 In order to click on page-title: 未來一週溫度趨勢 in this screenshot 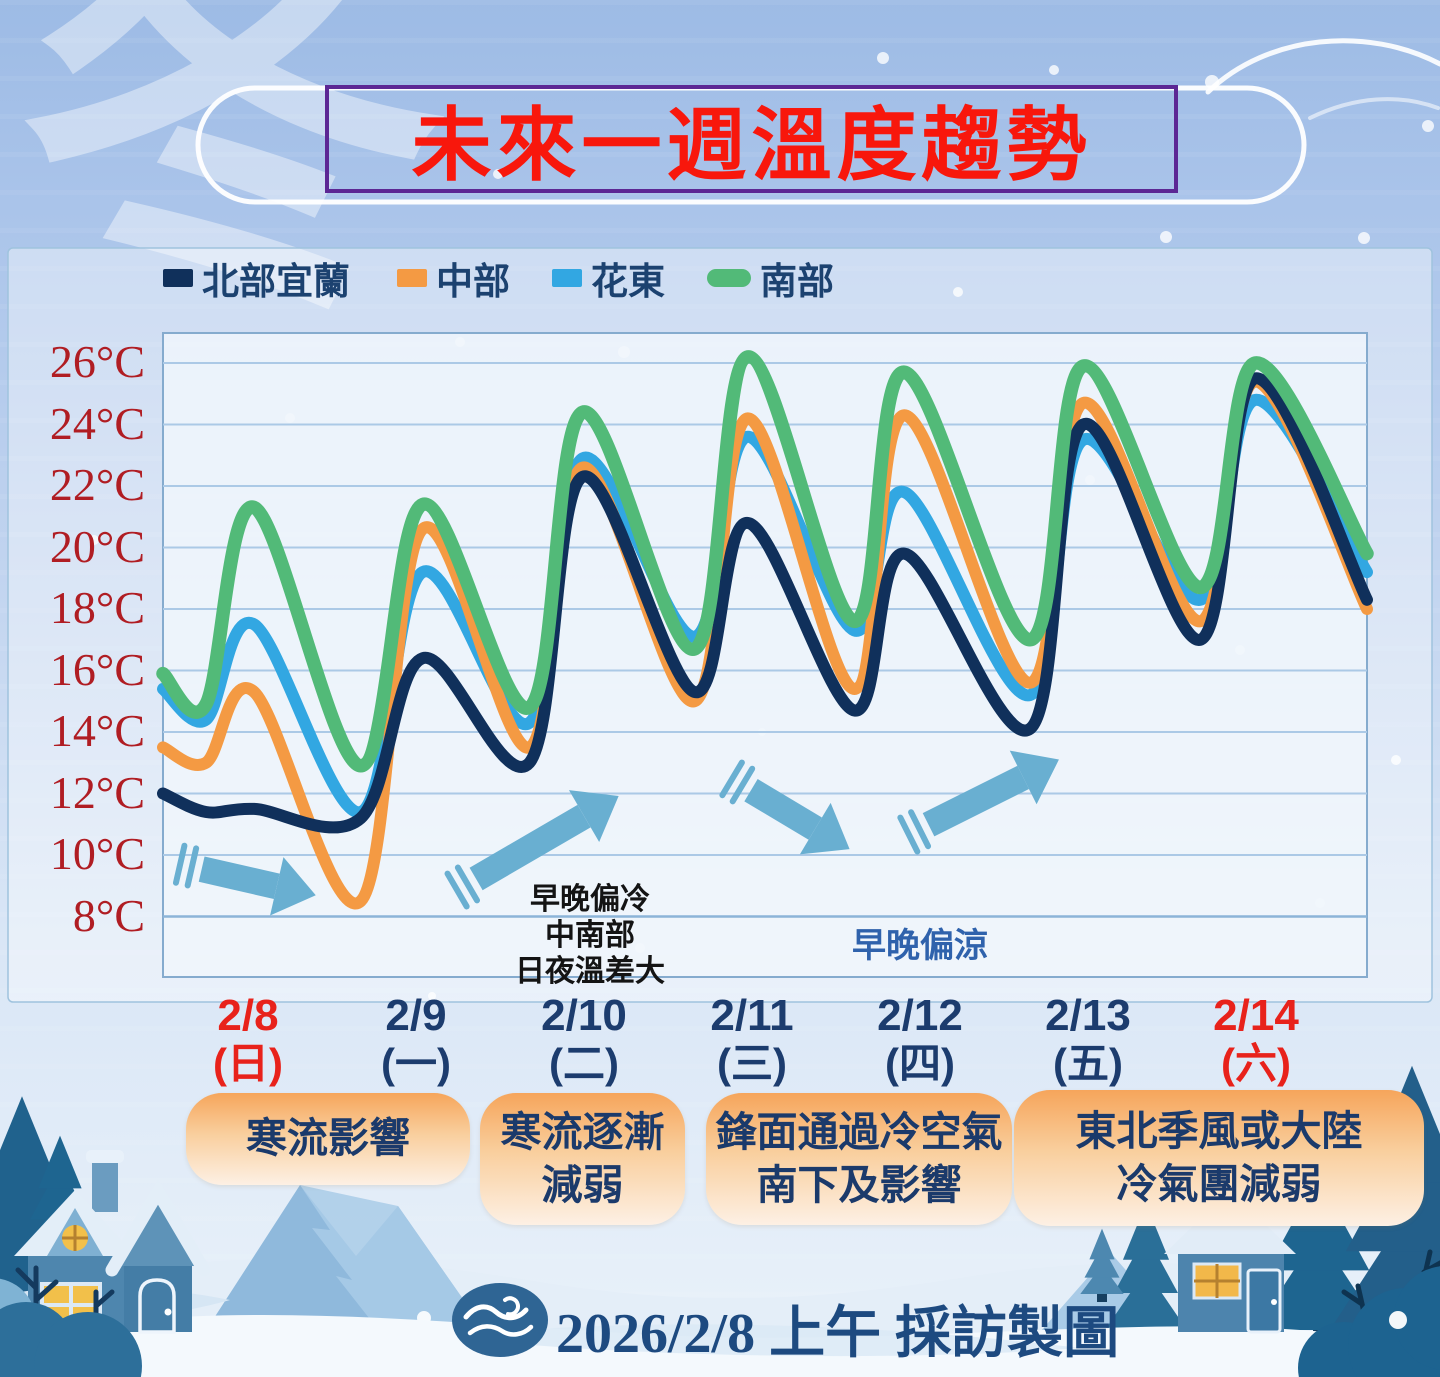, I will do `click(751, 145)`.